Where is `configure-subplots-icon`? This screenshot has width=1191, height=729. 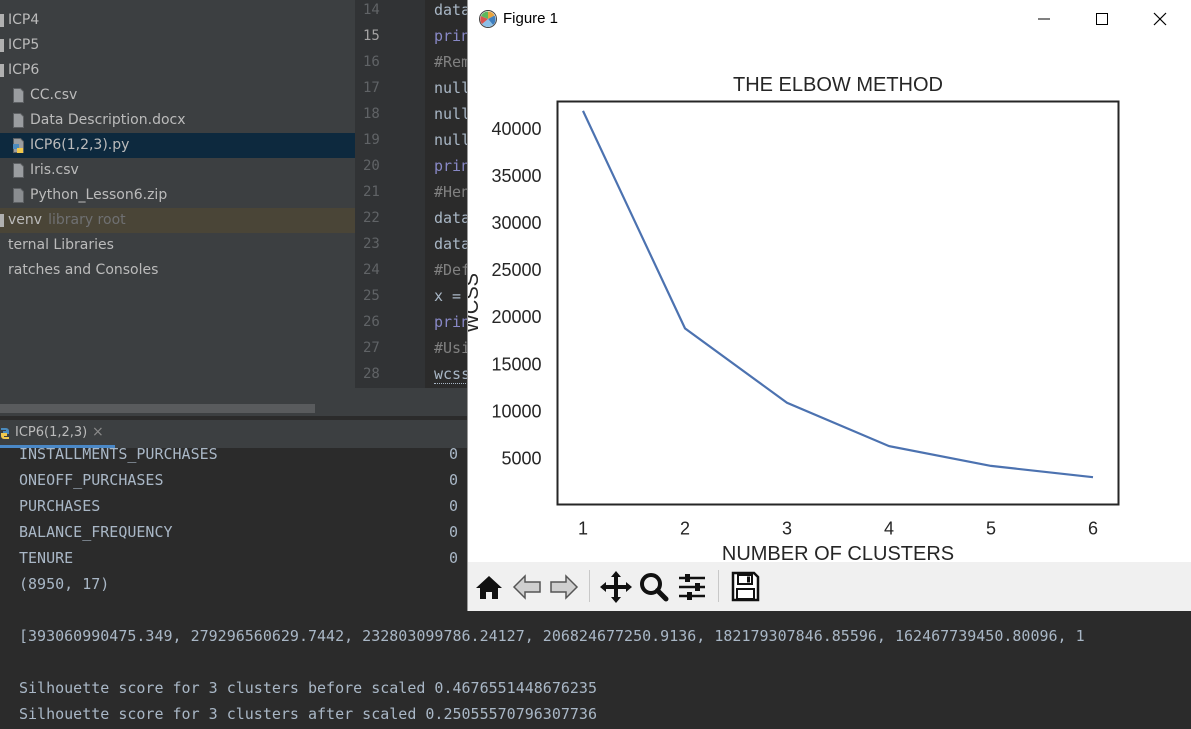
configure-subplots-icon is located at coordinates (692, 587).